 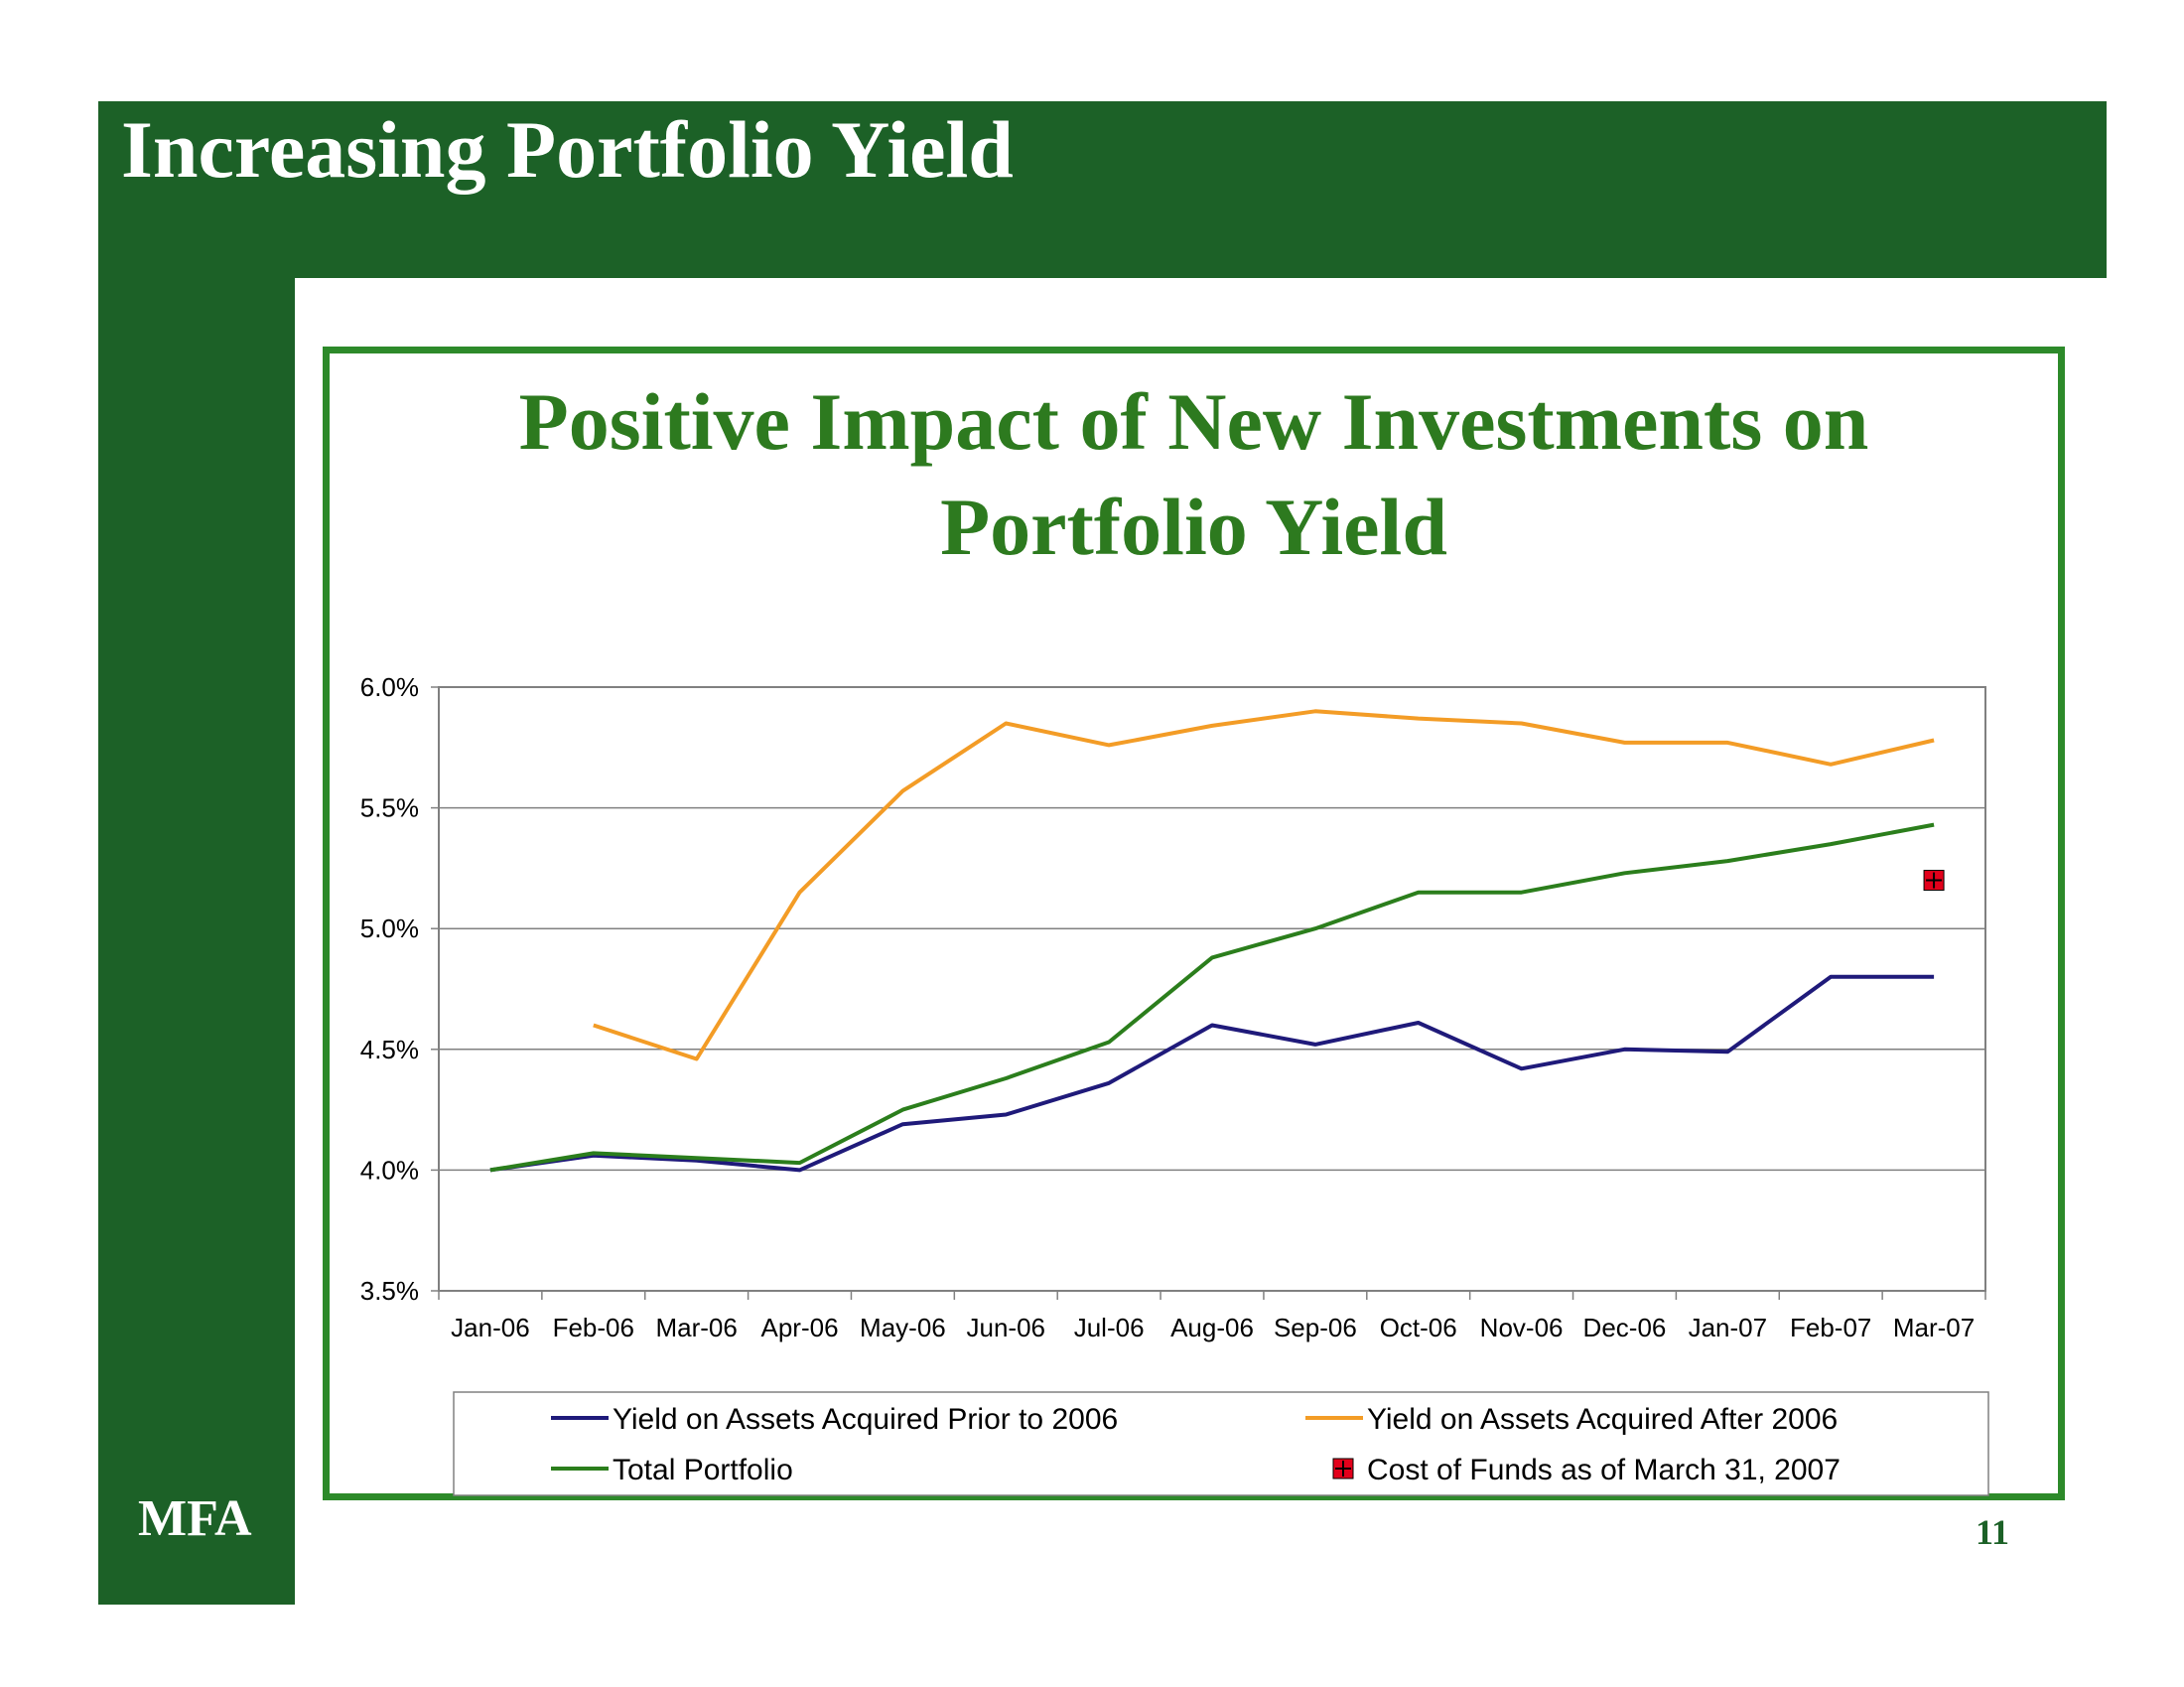 I want to click on legend-box, so click(x=1221, y=1443).